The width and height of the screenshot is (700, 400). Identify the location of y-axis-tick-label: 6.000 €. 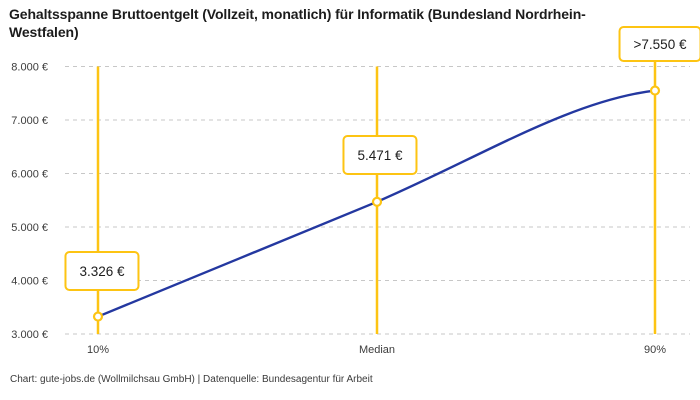
(29, 175).